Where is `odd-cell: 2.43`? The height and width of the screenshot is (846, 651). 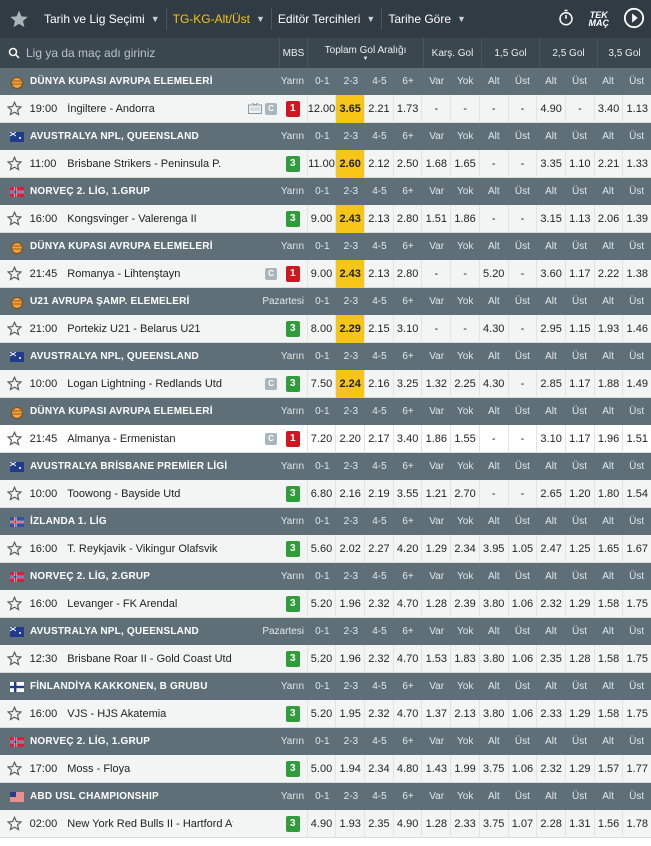 odd-cell: 2.43 is located at coordinates (350, 218).